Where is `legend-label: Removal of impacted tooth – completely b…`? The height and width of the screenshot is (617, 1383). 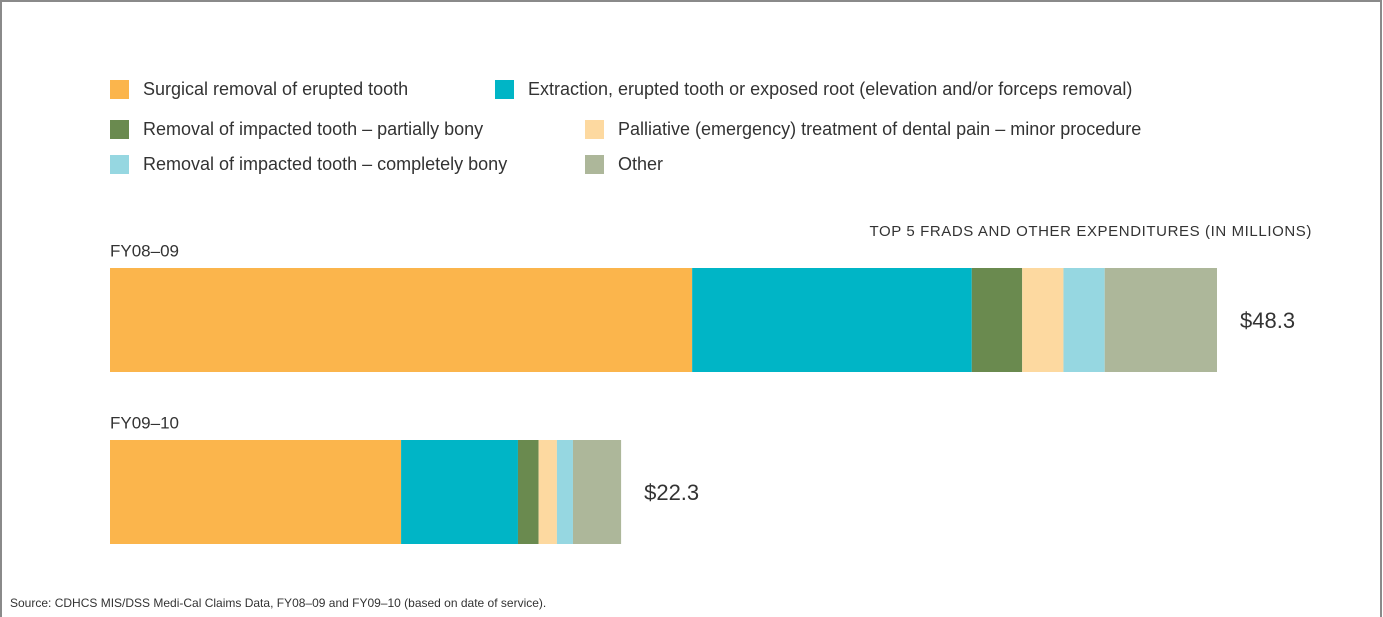
legend-label: Removal of impacted tooth – completely b… is located at coordinates (325, 164).